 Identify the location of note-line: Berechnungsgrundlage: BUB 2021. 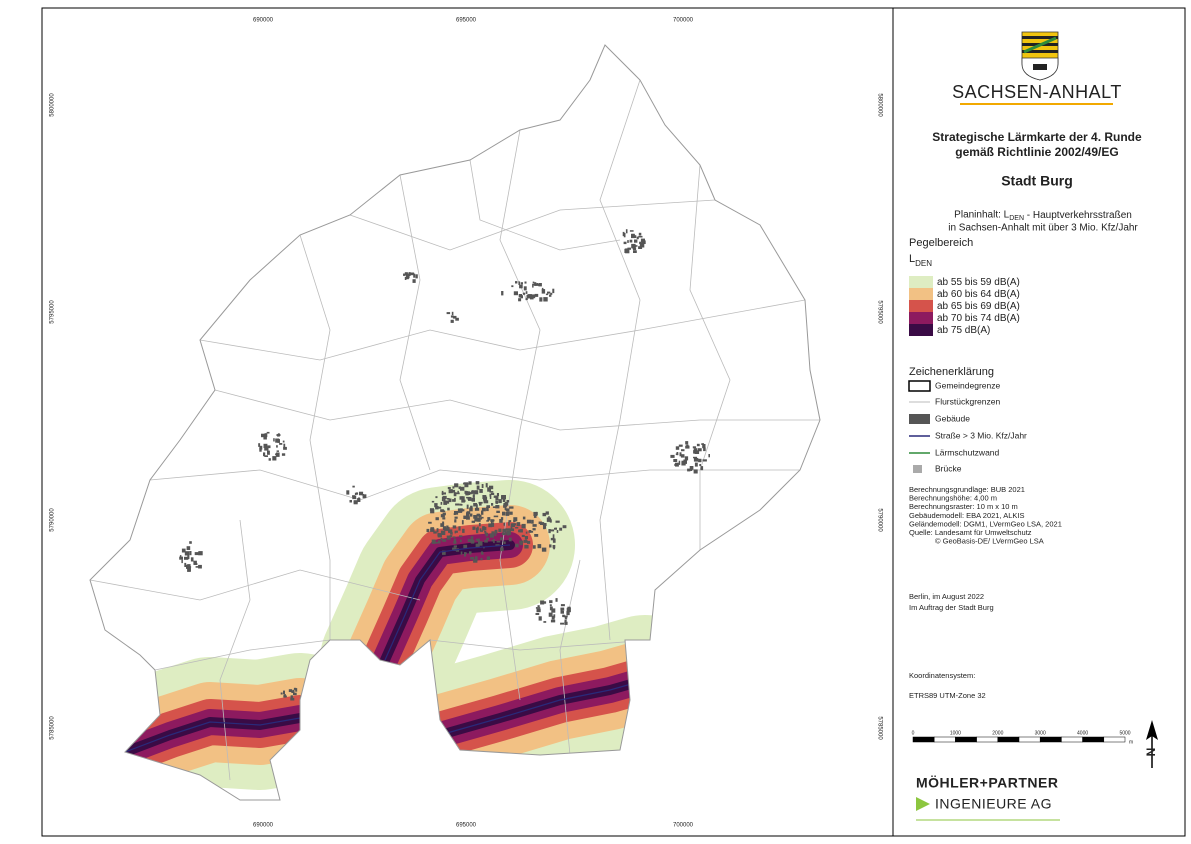
(967, 489).